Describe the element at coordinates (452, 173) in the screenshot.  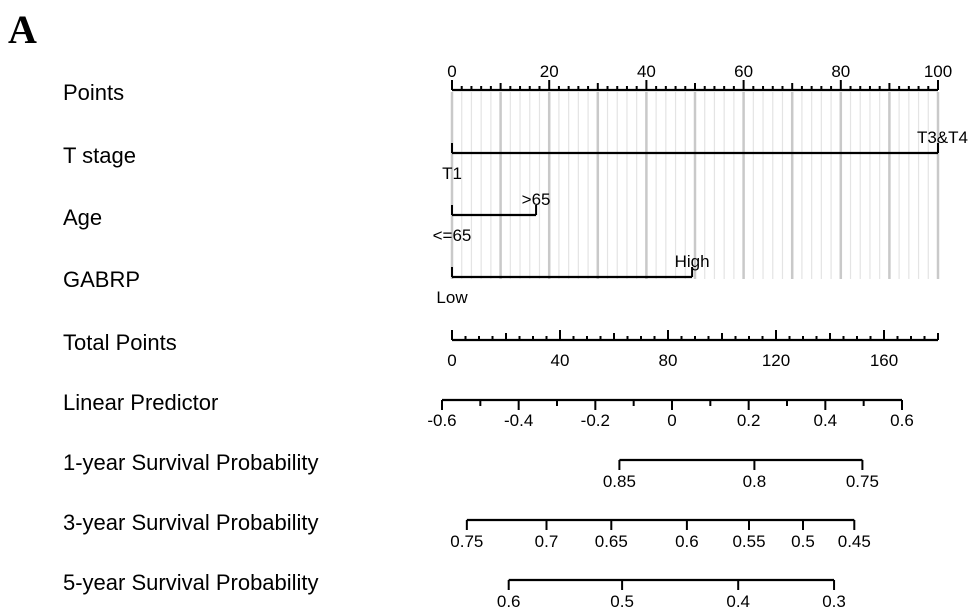
I see `level-label: T1` at that location.